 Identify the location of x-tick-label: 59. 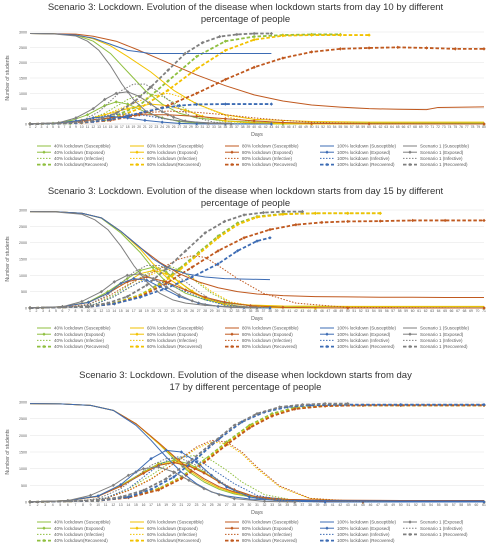
(469, 505).